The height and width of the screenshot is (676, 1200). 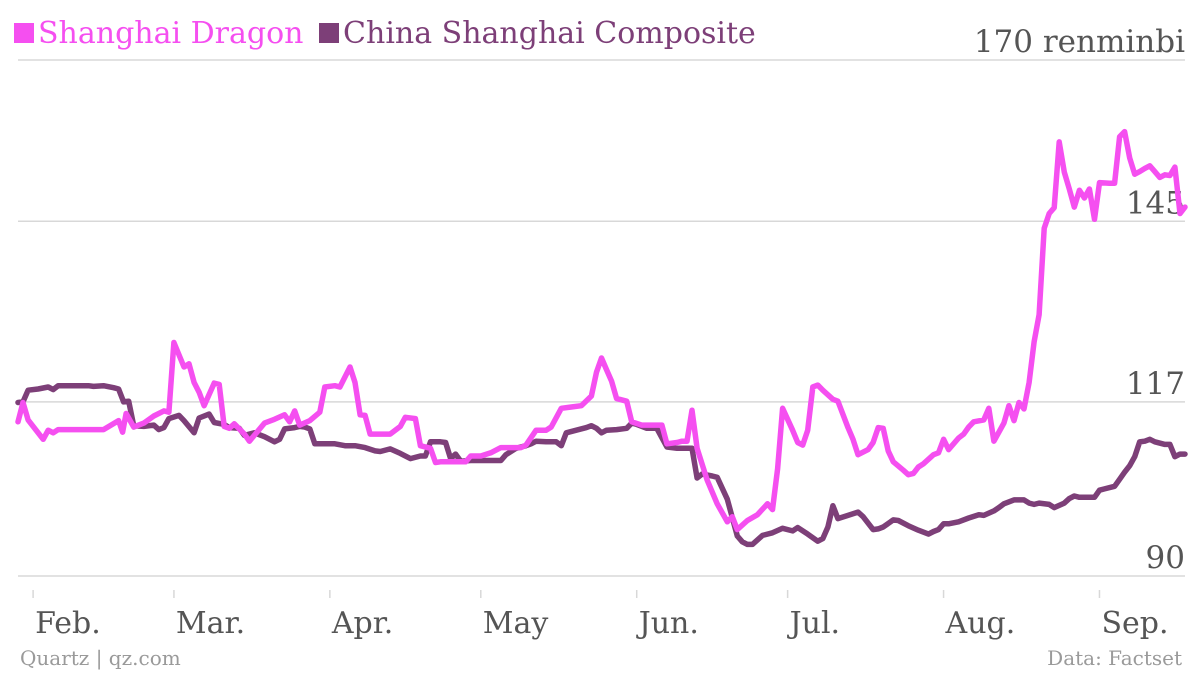 I want to click on legend: Shanghai Dragon China Shanghai Composite, so click(x=388, y=33).